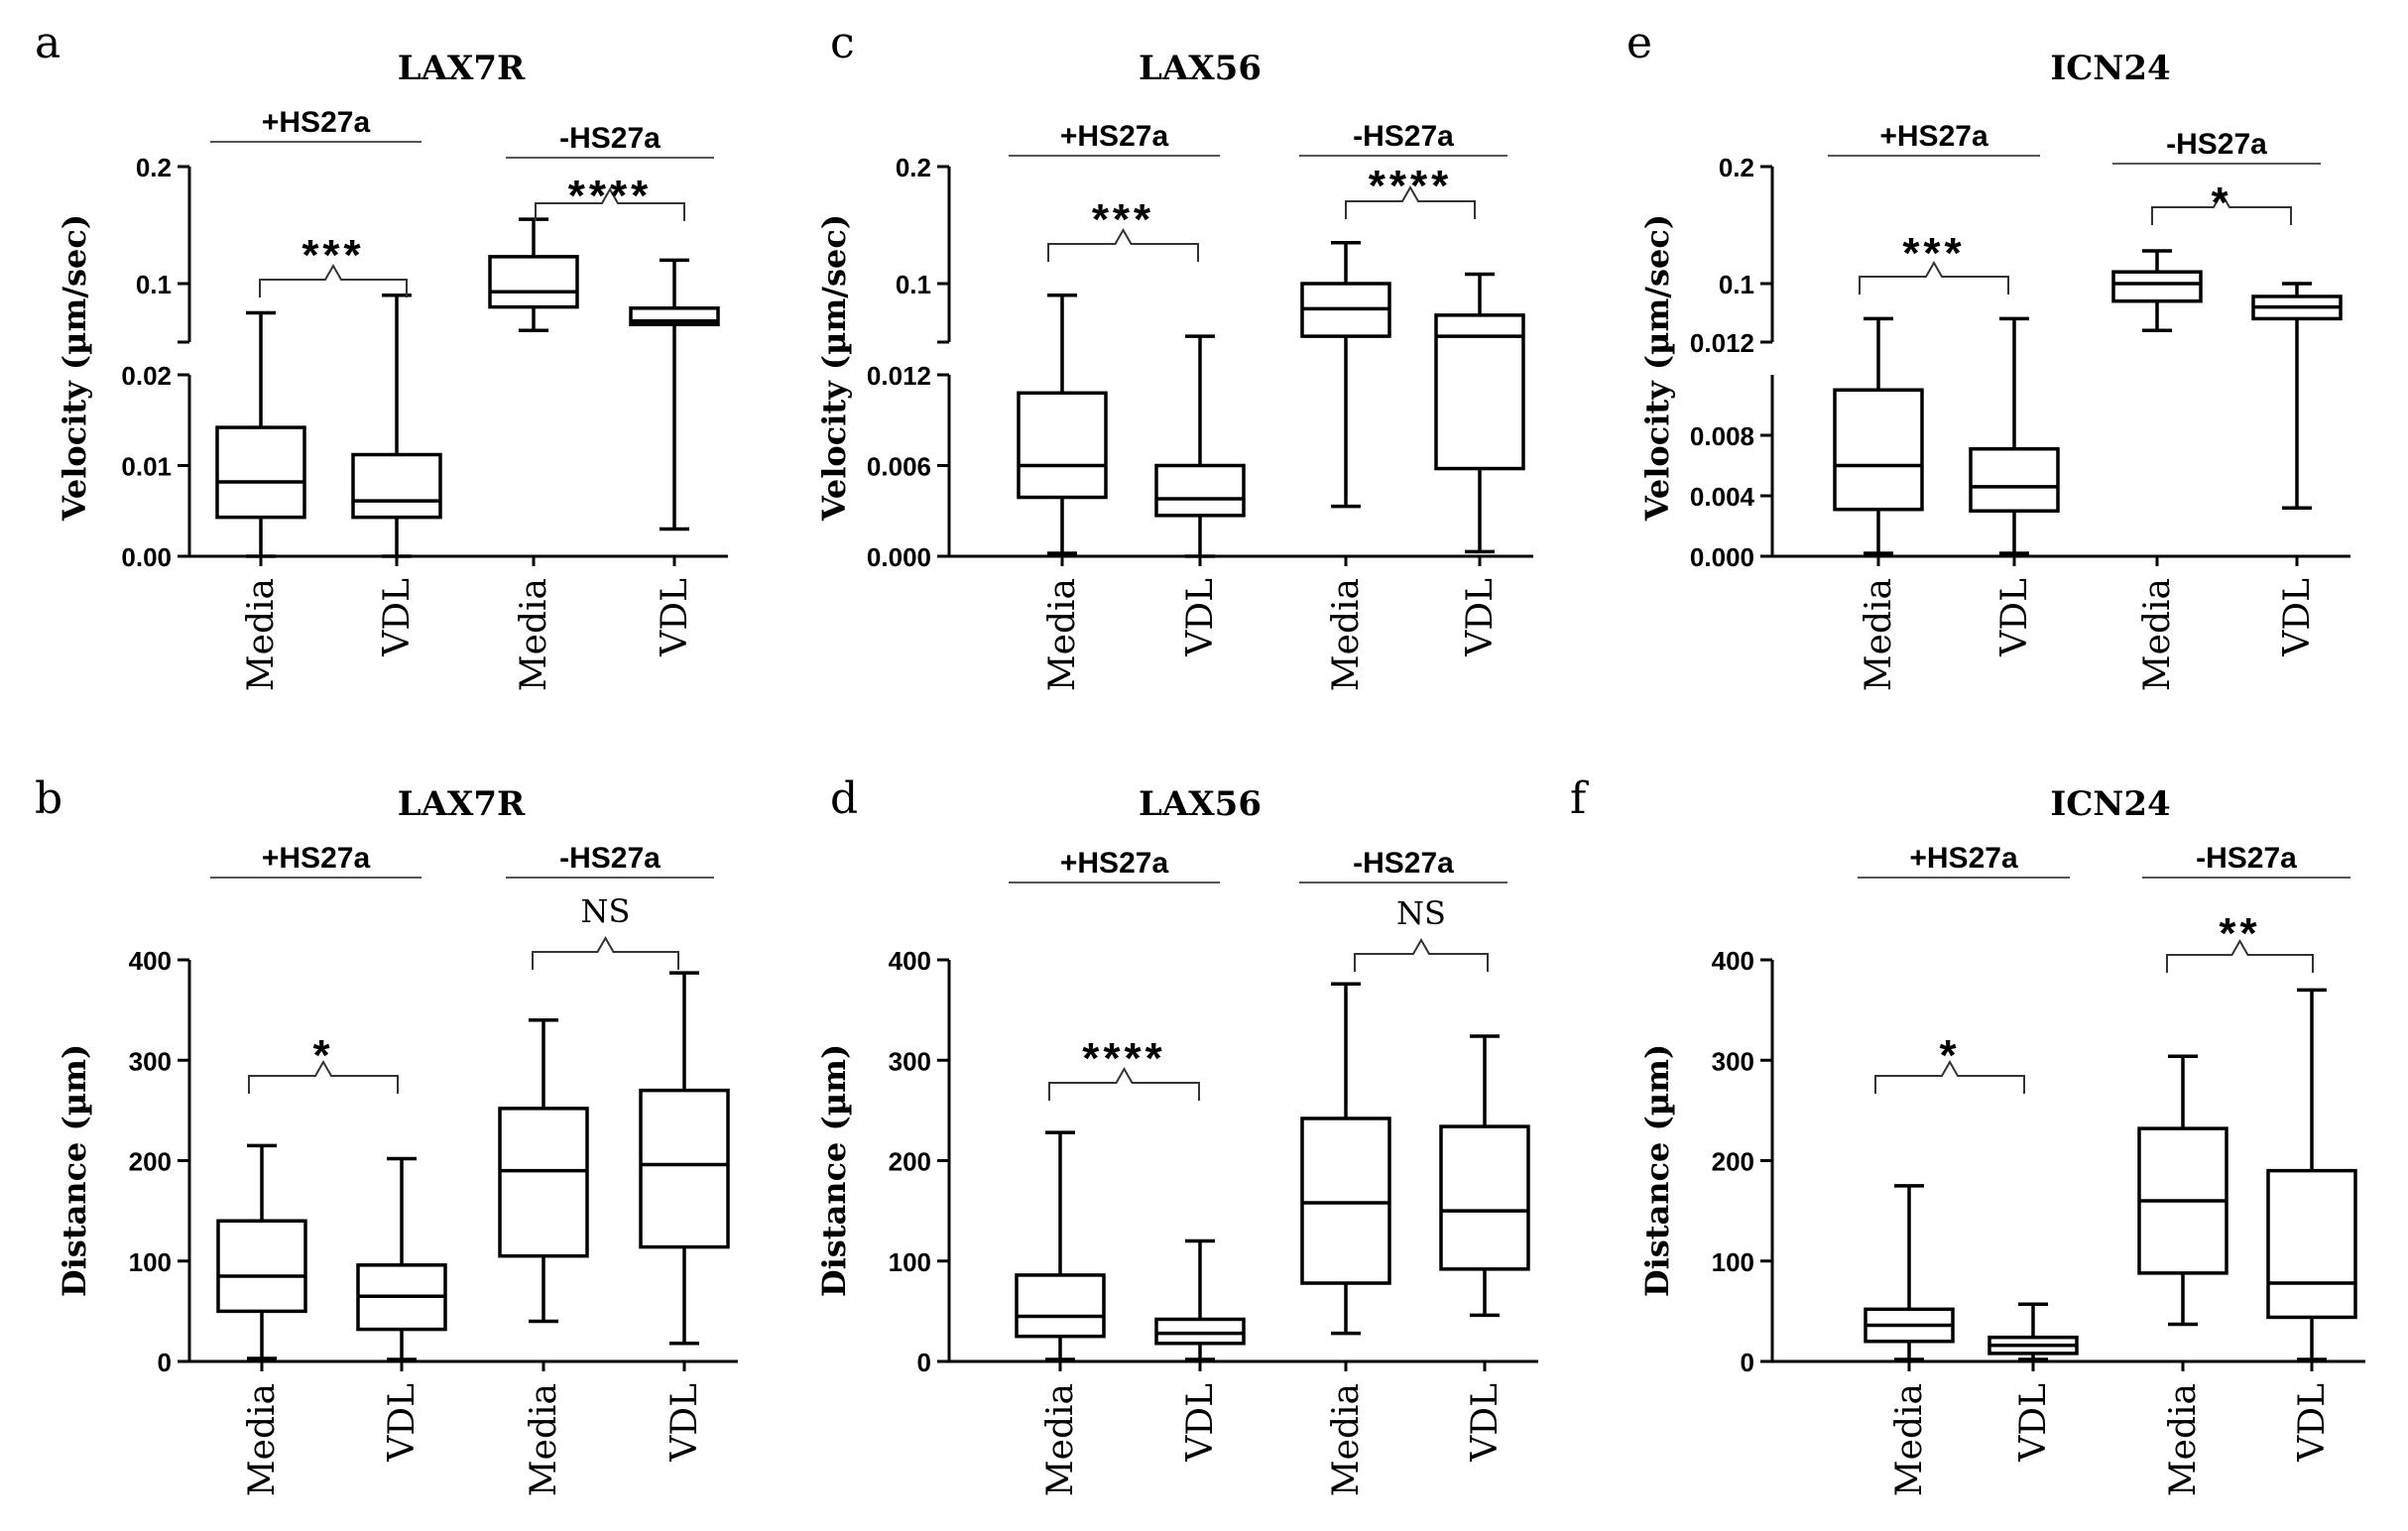 This screenshot has height=1531, width=2408. I want to click on y-tick-label: 0.000, so click(899, 557).